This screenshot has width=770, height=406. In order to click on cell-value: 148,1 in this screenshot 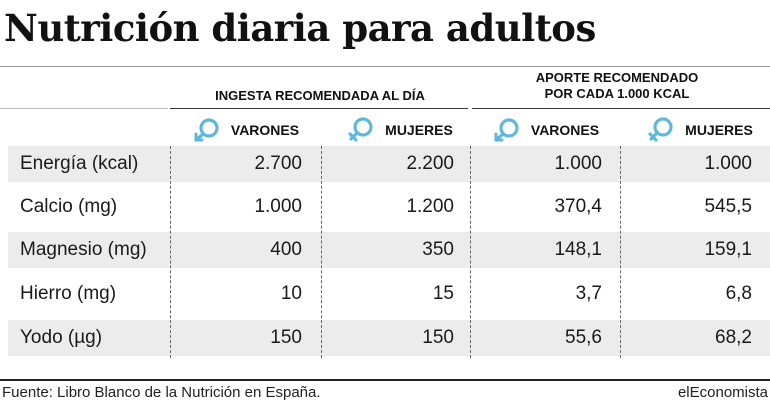, I will do `click(578, 249)`.